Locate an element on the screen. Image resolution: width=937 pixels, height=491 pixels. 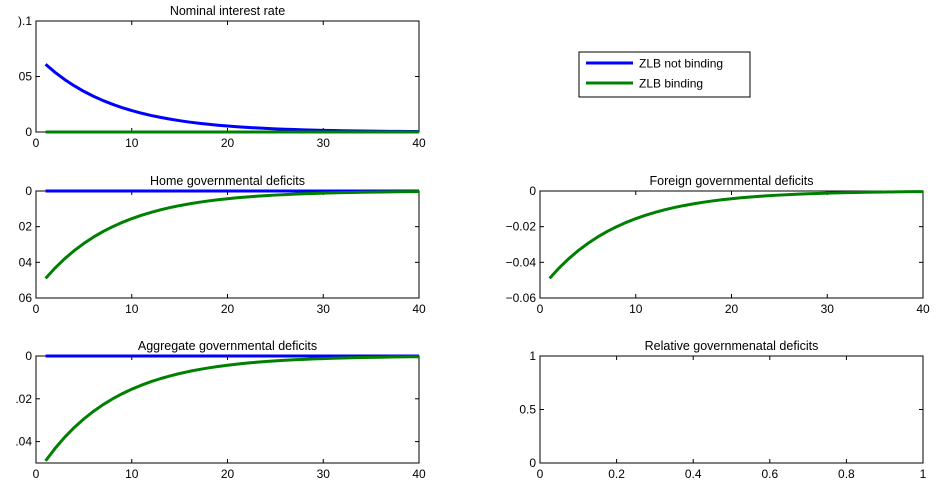
y-tick-label: 05 is located at coordinates (26, 77).